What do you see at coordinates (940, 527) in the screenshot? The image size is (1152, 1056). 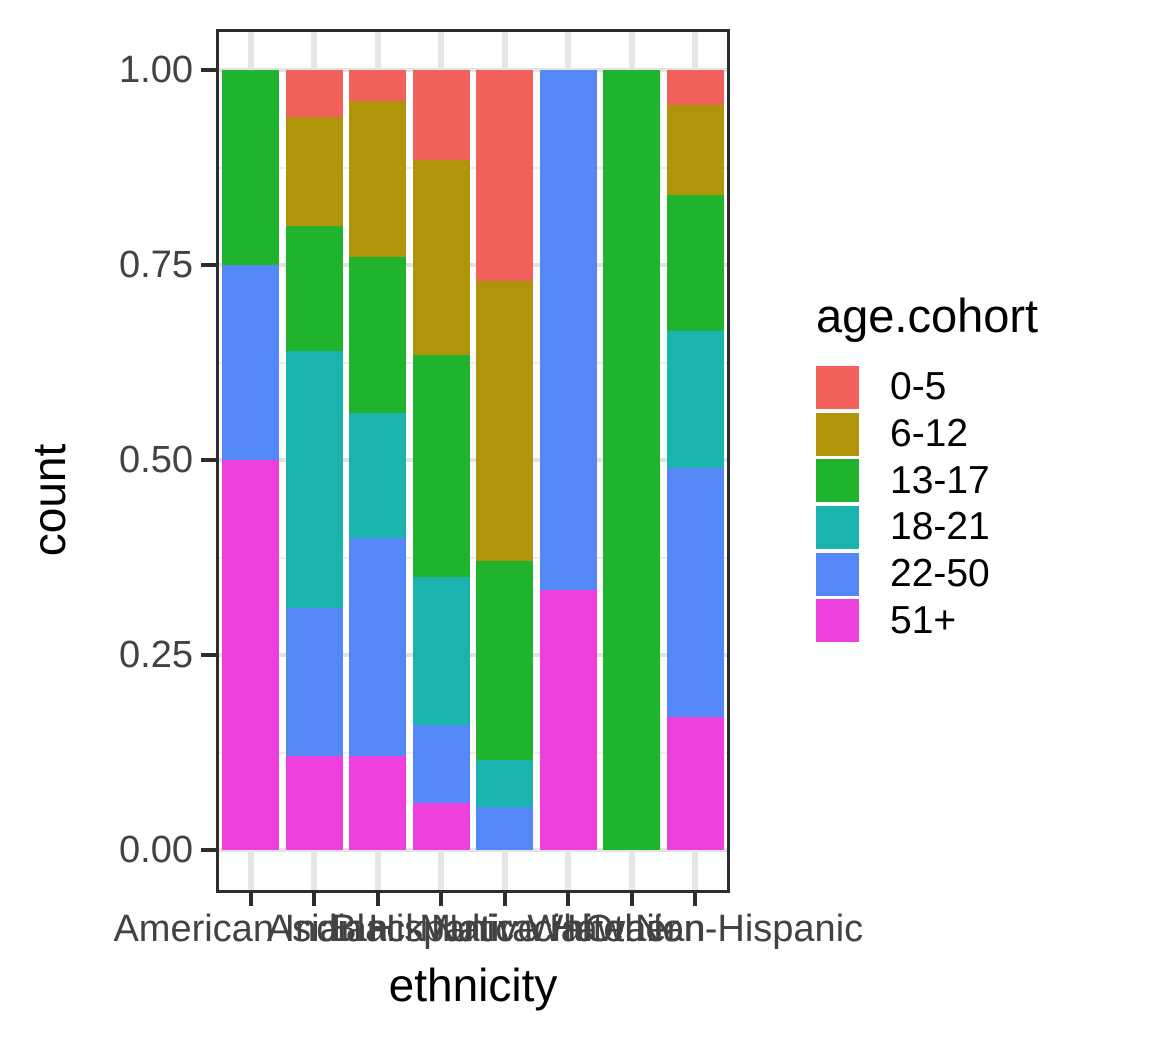 I see `legend-label: 18-21` at bounding box center [940, 527].